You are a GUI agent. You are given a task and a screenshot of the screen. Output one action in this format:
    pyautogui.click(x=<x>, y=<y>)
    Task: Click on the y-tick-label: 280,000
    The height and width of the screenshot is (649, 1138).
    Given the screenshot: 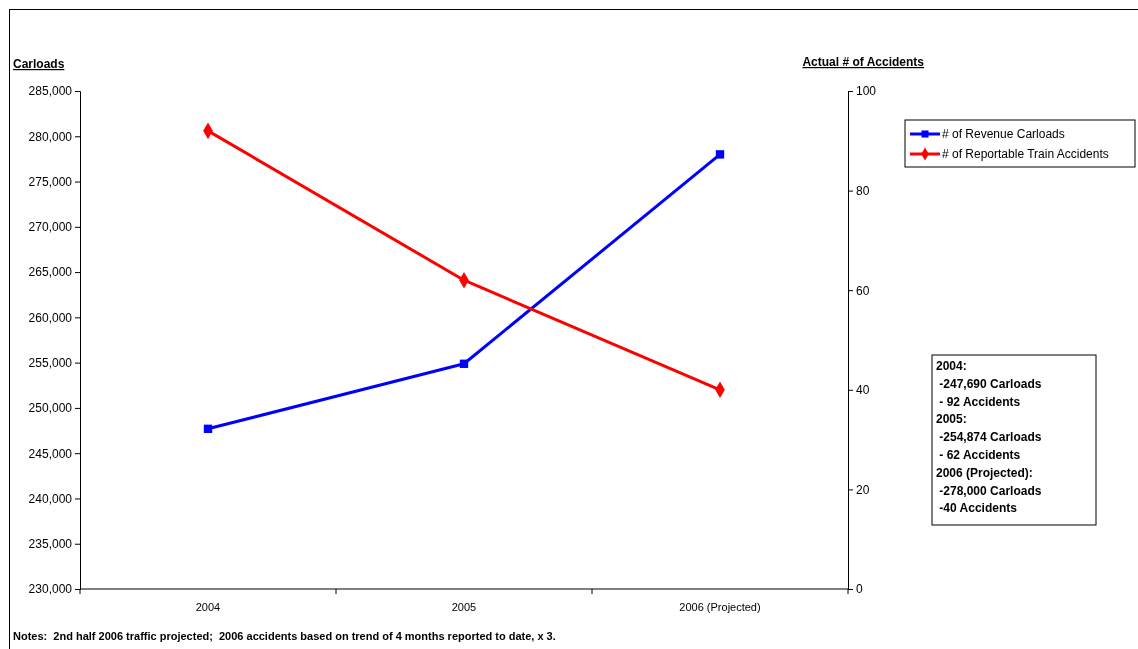 What is the action you would take?
    pyautogui.click(x=50, y=136)
    